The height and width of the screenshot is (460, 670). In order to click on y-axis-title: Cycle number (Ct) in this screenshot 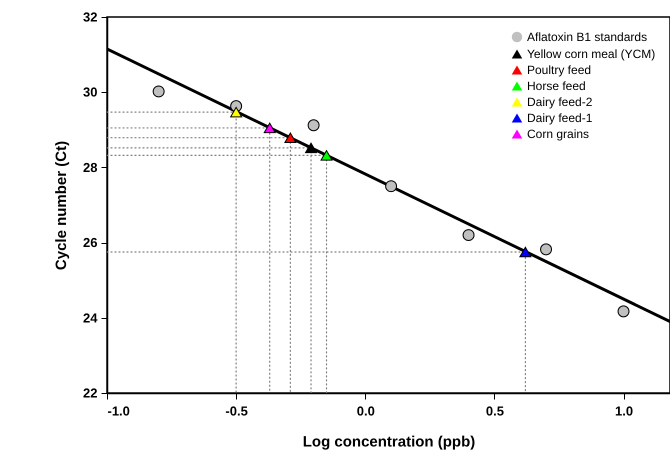, I will do `click(61, 205)`.